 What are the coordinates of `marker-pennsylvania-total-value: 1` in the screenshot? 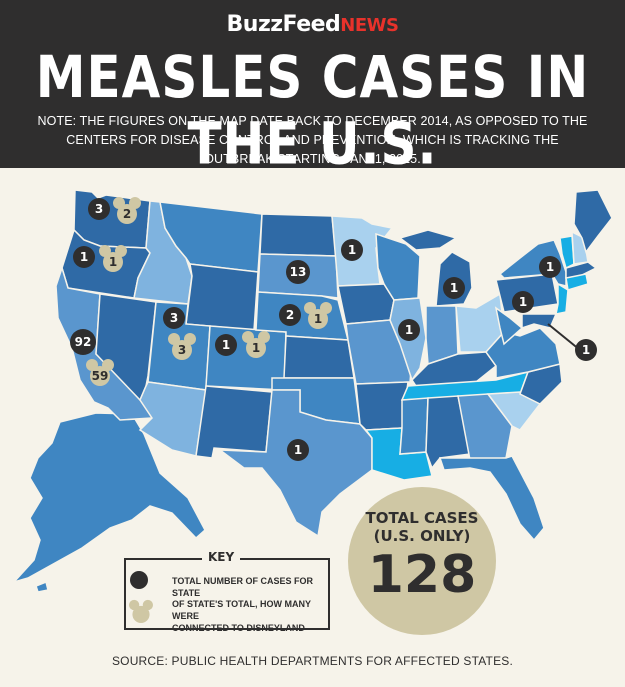 It's located at (523, 302).